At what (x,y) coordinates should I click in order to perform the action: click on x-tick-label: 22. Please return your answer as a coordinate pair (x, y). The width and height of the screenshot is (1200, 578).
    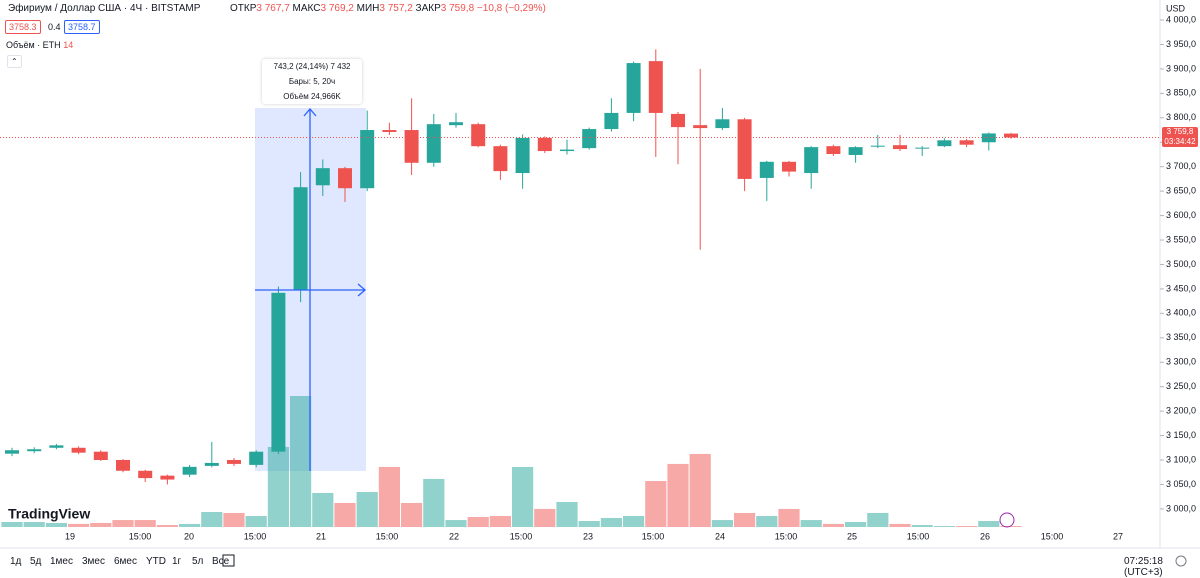
    Looking at the image, I should click on (454, 536).